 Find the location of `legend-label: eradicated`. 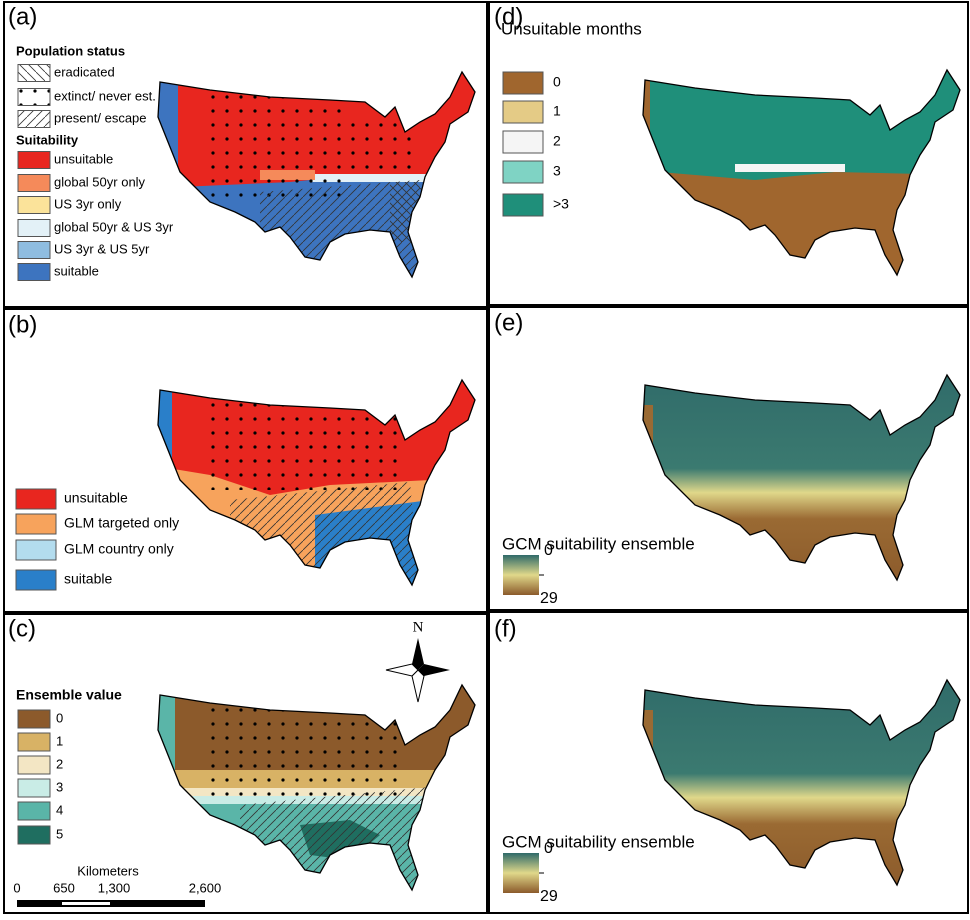

legend-label: eradicated is located at coordinates (84, 71).